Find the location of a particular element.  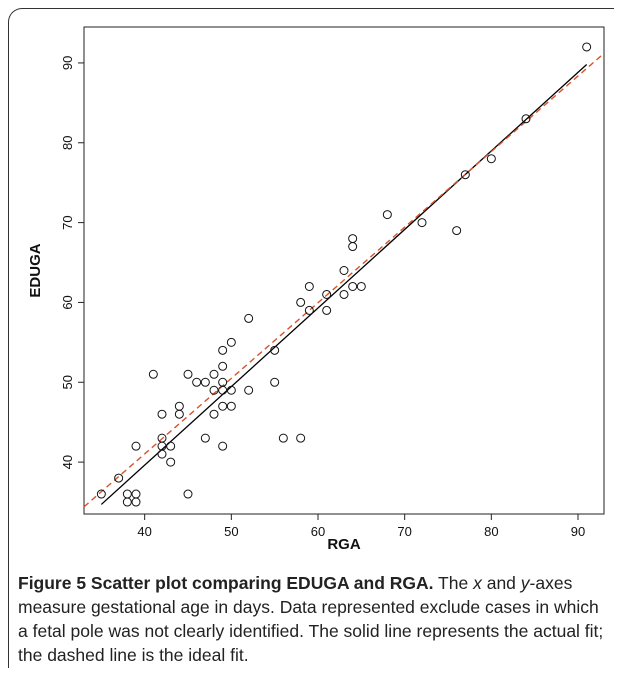

y-tick-label: 60 is located at coordinates (67, 302).